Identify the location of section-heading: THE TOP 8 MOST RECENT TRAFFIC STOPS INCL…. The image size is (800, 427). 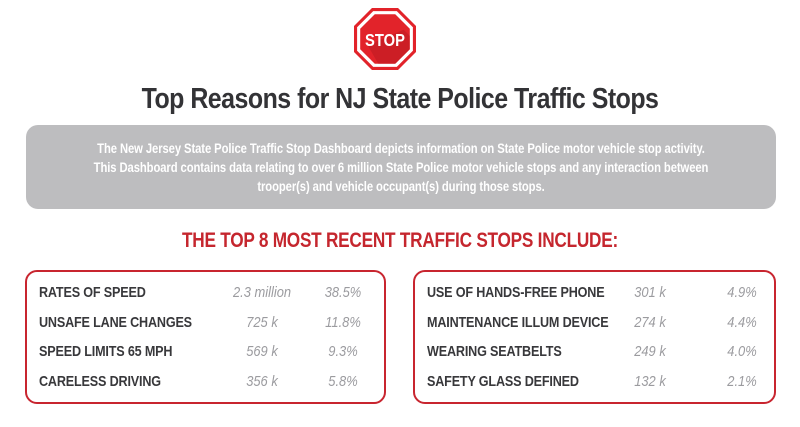
(400, 240).